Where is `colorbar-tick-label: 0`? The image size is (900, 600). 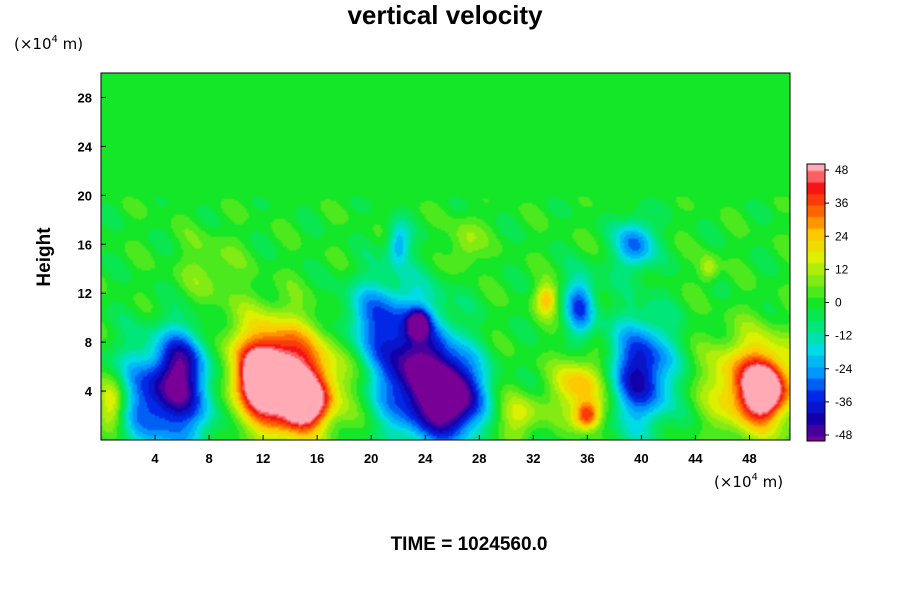
colorbar-tick-label: 0 is located at coordinates (838, 303).